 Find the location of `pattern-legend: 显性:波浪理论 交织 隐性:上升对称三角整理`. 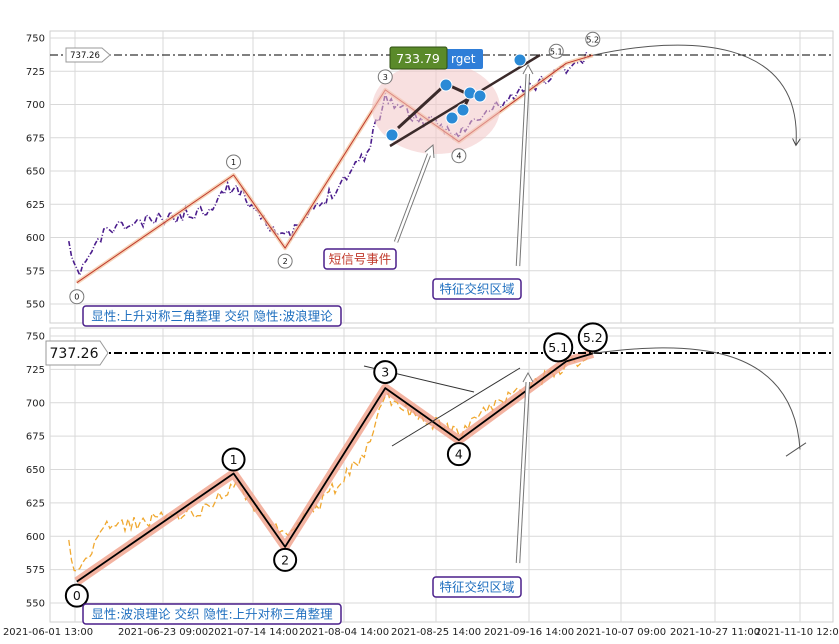

pattern-legend: 显性:波浪理论 交织 隐性:上升对称三角整理 is located at coordinates (212, 614).